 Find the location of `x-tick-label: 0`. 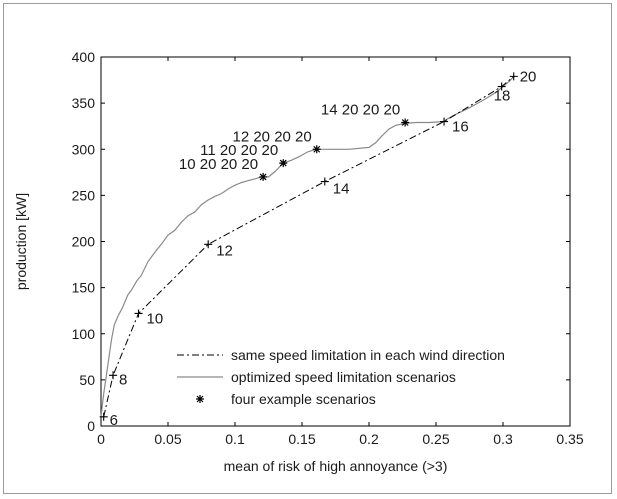

x-tick-label: 0 is located at coordinates (101, 439).